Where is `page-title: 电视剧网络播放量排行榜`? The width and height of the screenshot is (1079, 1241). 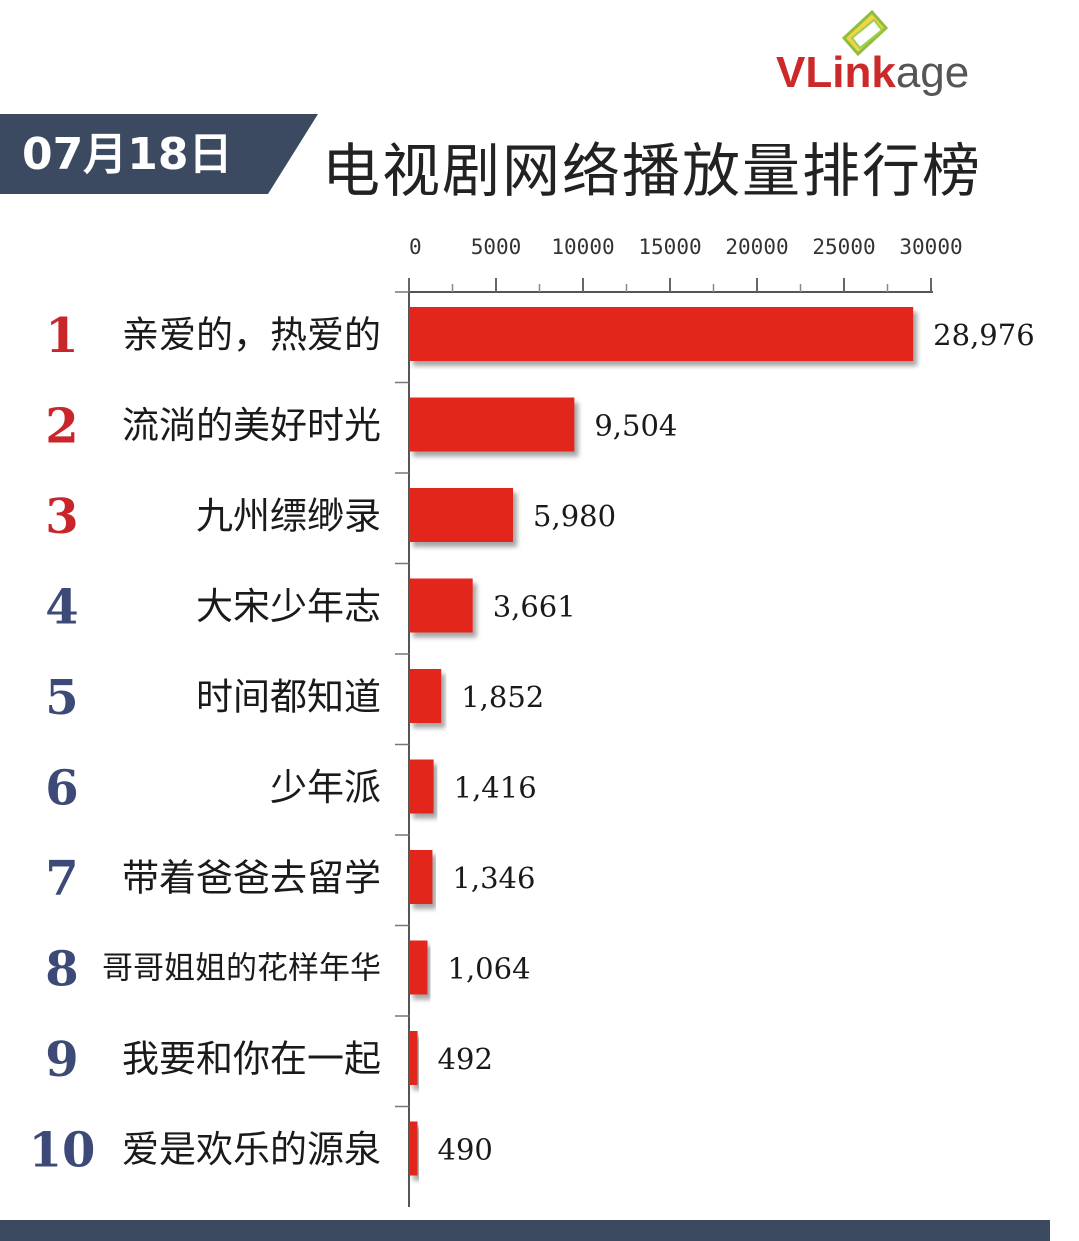 page-title: 电视剧网络播放量排行榜 is located at coordinates (652, 171).